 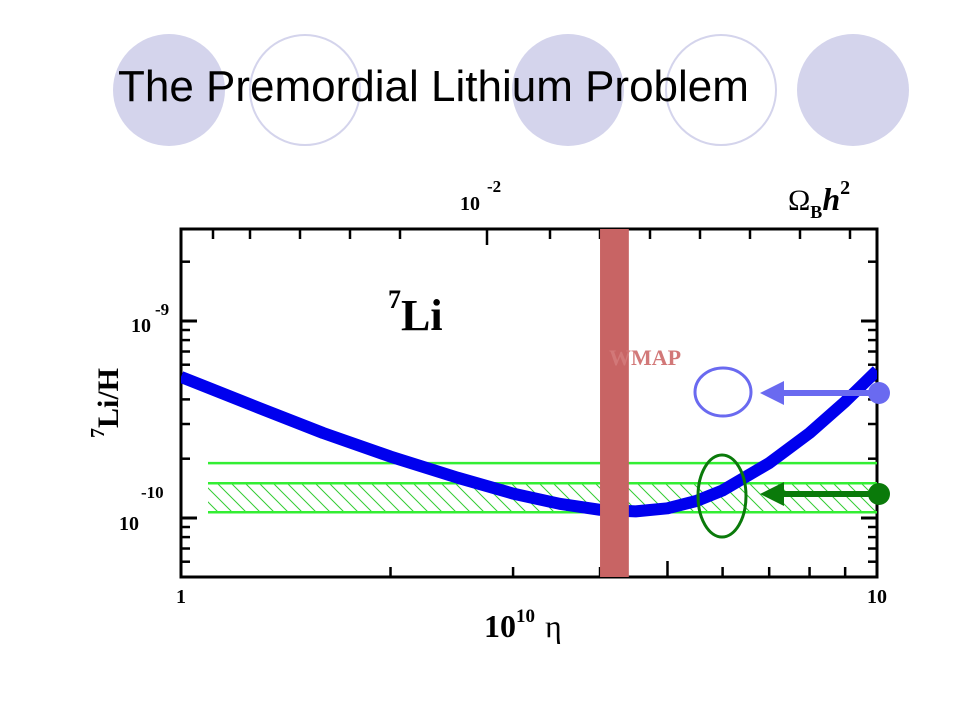 What do you see at coordinates (816, 212) in the screenshot?
I see `top-axis-sub: B` at bounding box center [816, 212].